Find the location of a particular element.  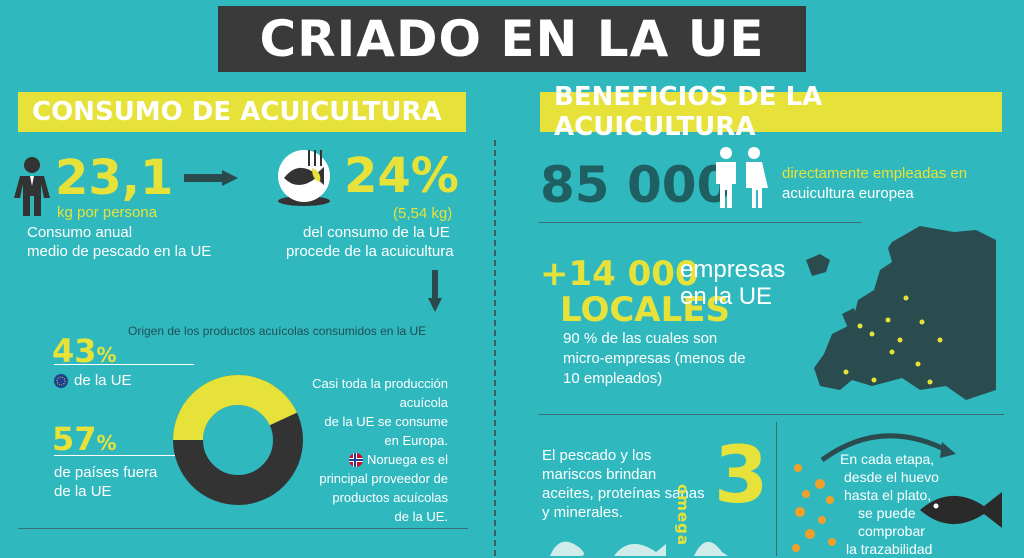

trace-line-5: comprobar is located at coordinates (891, 531).